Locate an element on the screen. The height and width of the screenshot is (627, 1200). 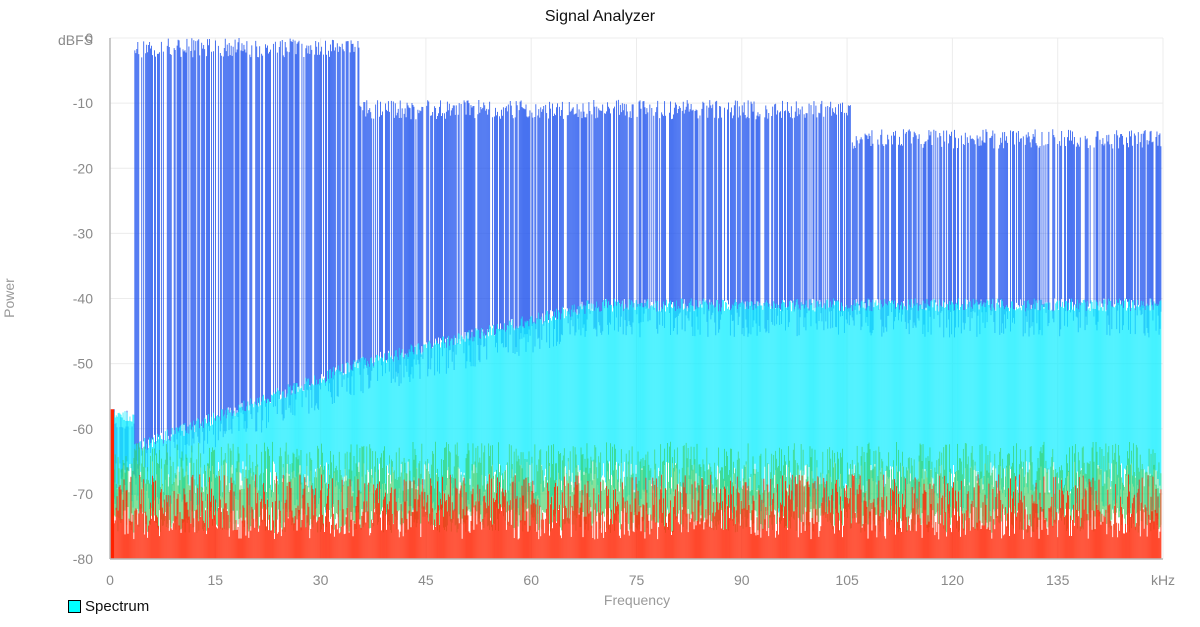
y-unit-label: dBFS is located at coordinates (75, 40).